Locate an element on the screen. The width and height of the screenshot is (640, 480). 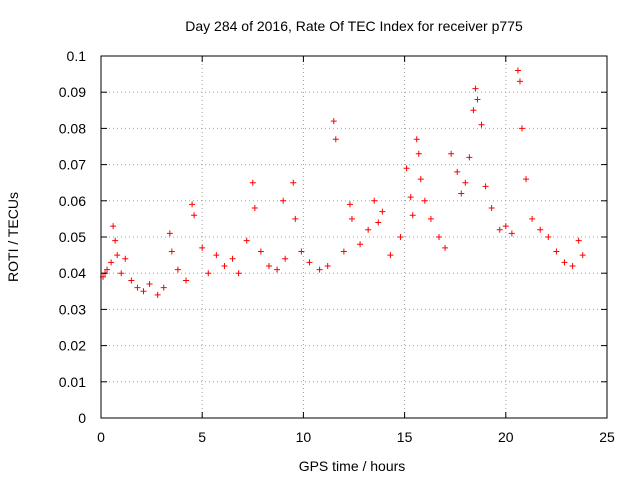
x-tick-label: 10 is located at coordinates (304, 437).